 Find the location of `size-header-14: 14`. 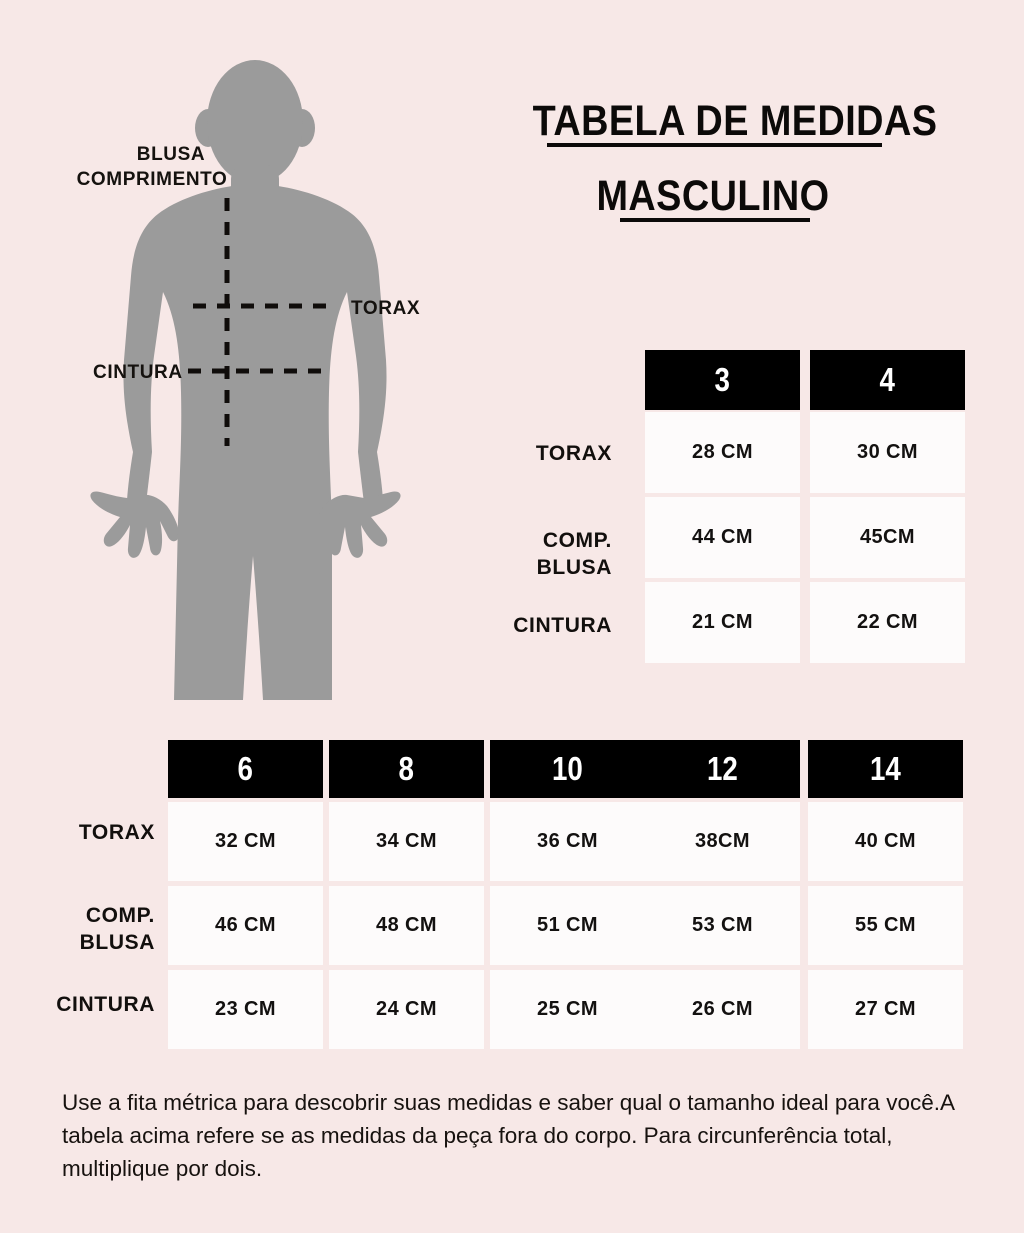

size-header-14: 14 is located at coordinates (885, 769).